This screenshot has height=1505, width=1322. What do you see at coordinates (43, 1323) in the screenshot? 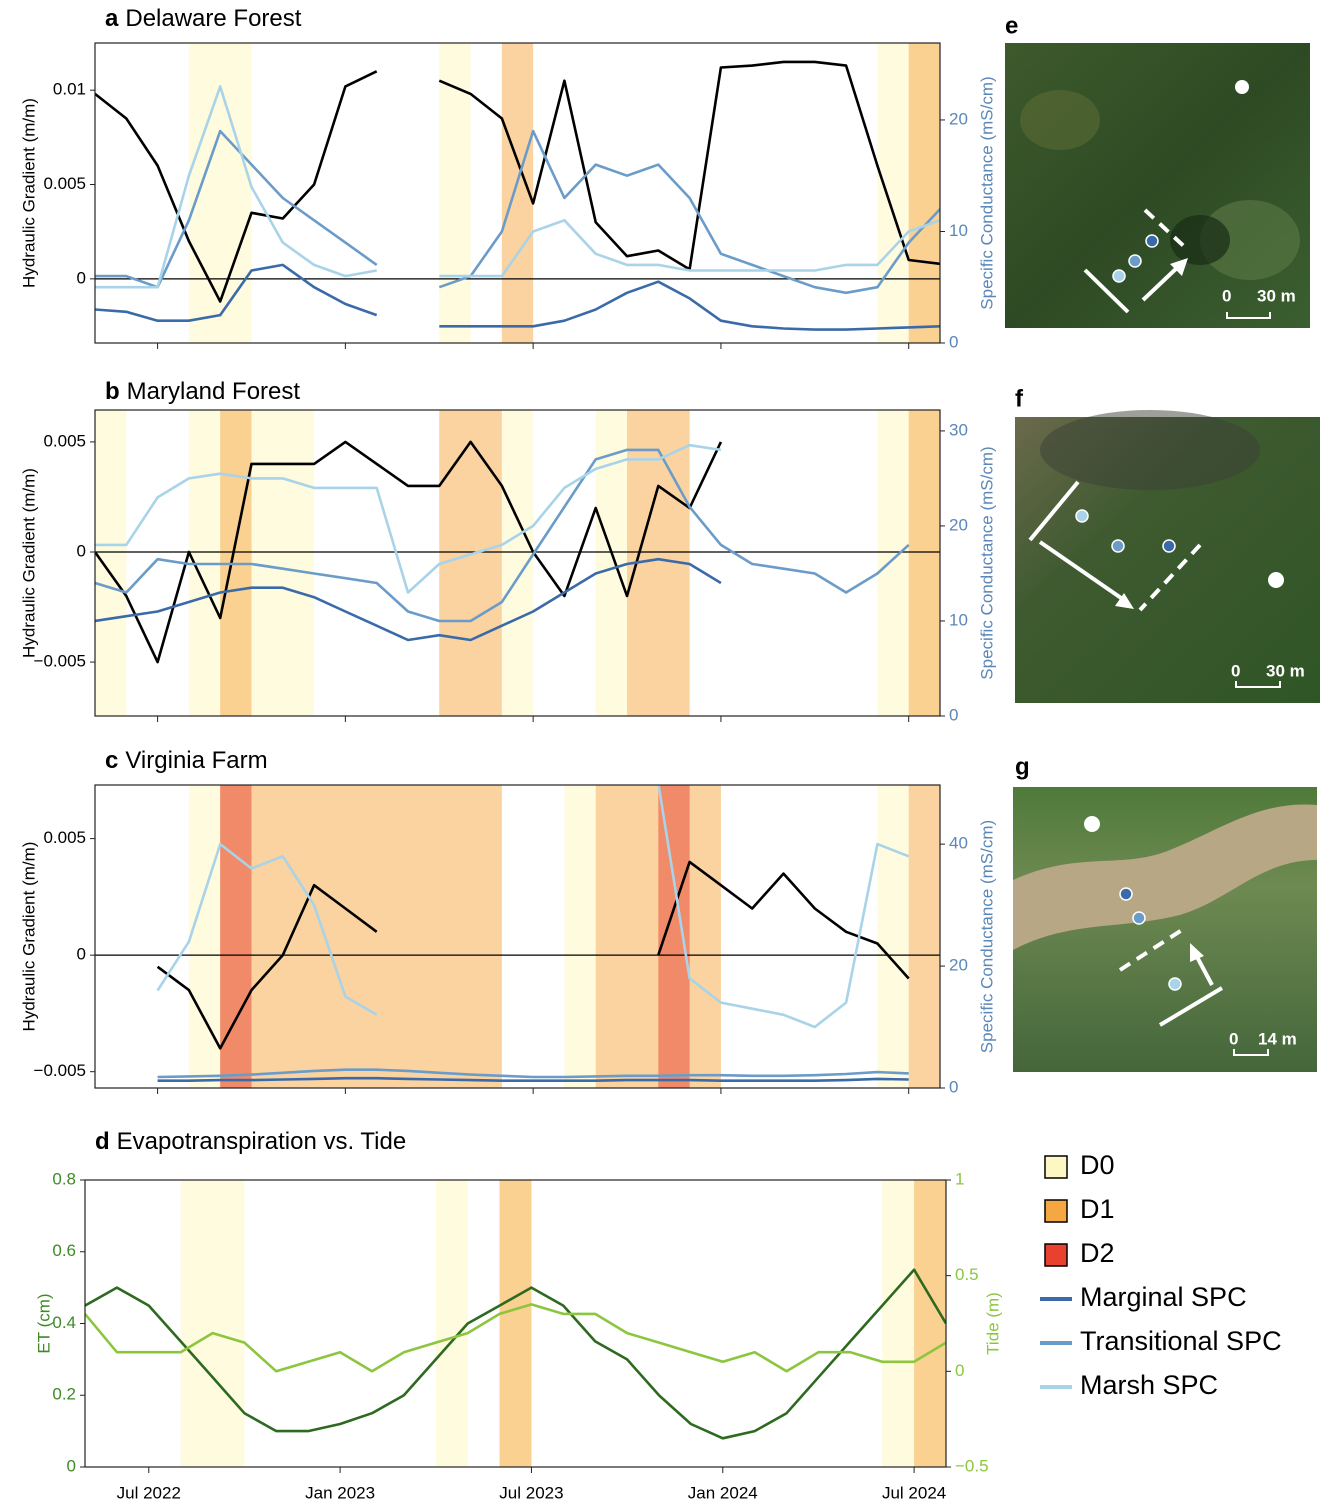
I see `y-axis-label: ET (cm)` at bounding box center [43, 1323].